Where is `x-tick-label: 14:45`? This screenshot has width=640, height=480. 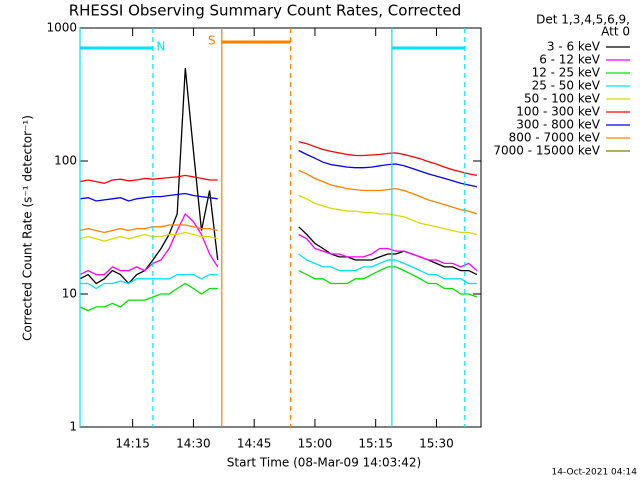
x-tick-label: 14:45 is located at coordinates (254, 444).